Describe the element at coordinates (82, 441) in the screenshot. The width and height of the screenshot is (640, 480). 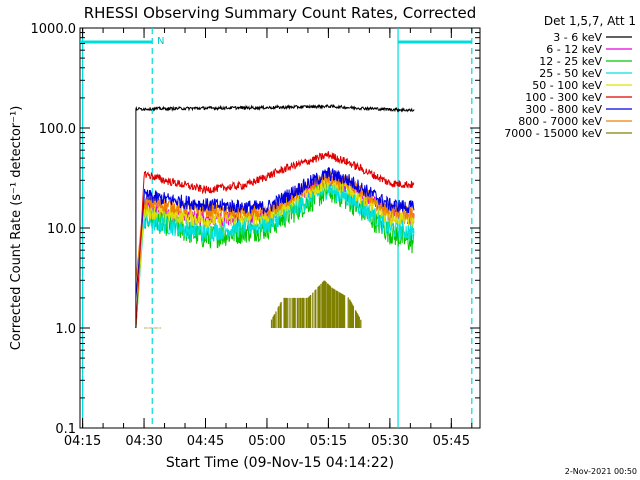
I see `x-tick-label: 04:15` at that location.